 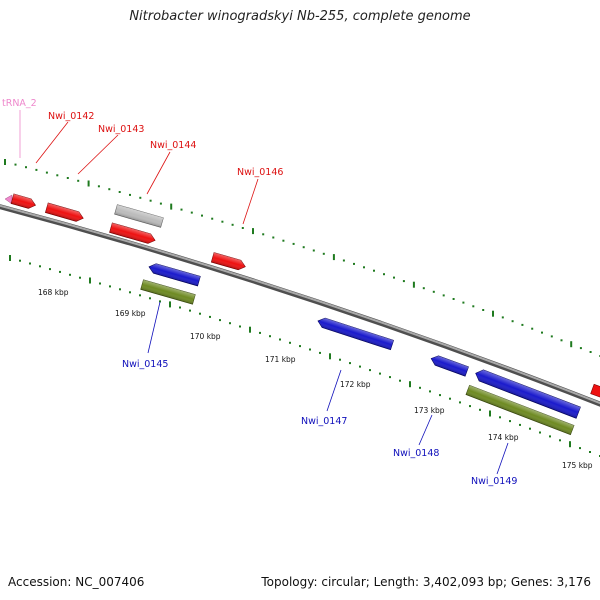 I want to click on nwi-0142-gene, so click(x=23, y=201).